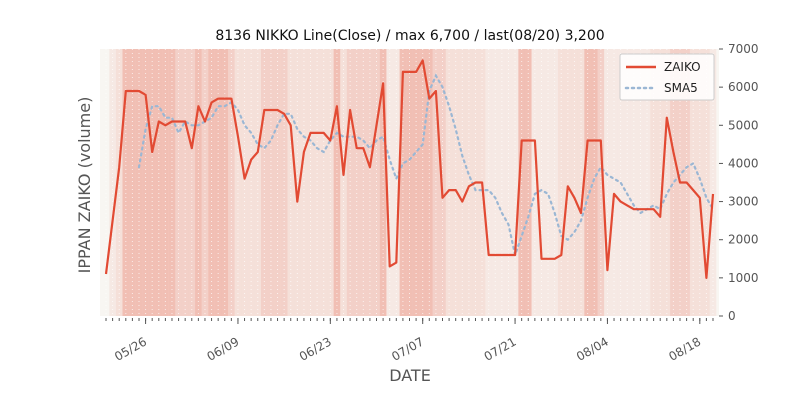  What do you see at coordinates (743, 202) in the screenshot?
I see `y-tick-label: 3000` at bounding box center [743, 202].